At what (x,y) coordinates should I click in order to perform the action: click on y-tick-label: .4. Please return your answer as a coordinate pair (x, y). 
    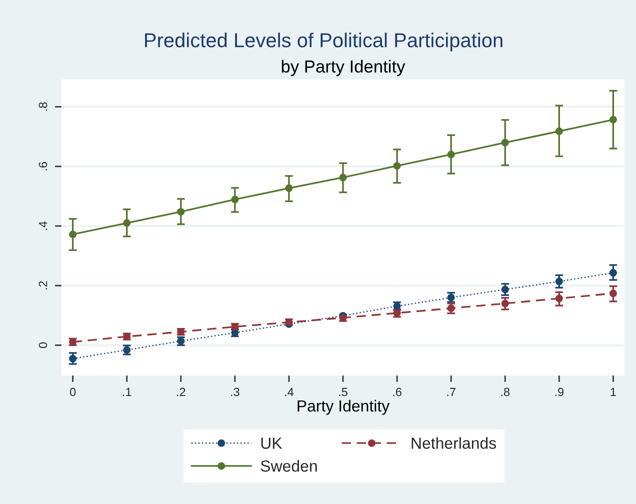
    Looking at the image, I should click on (43, 225).